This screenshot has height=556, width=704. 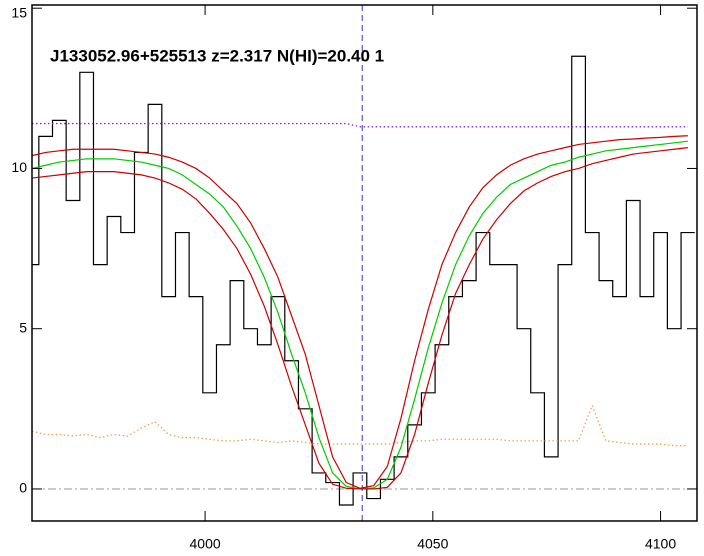 I want to click on y-tick-label: 15, so click(x=19, y=13).